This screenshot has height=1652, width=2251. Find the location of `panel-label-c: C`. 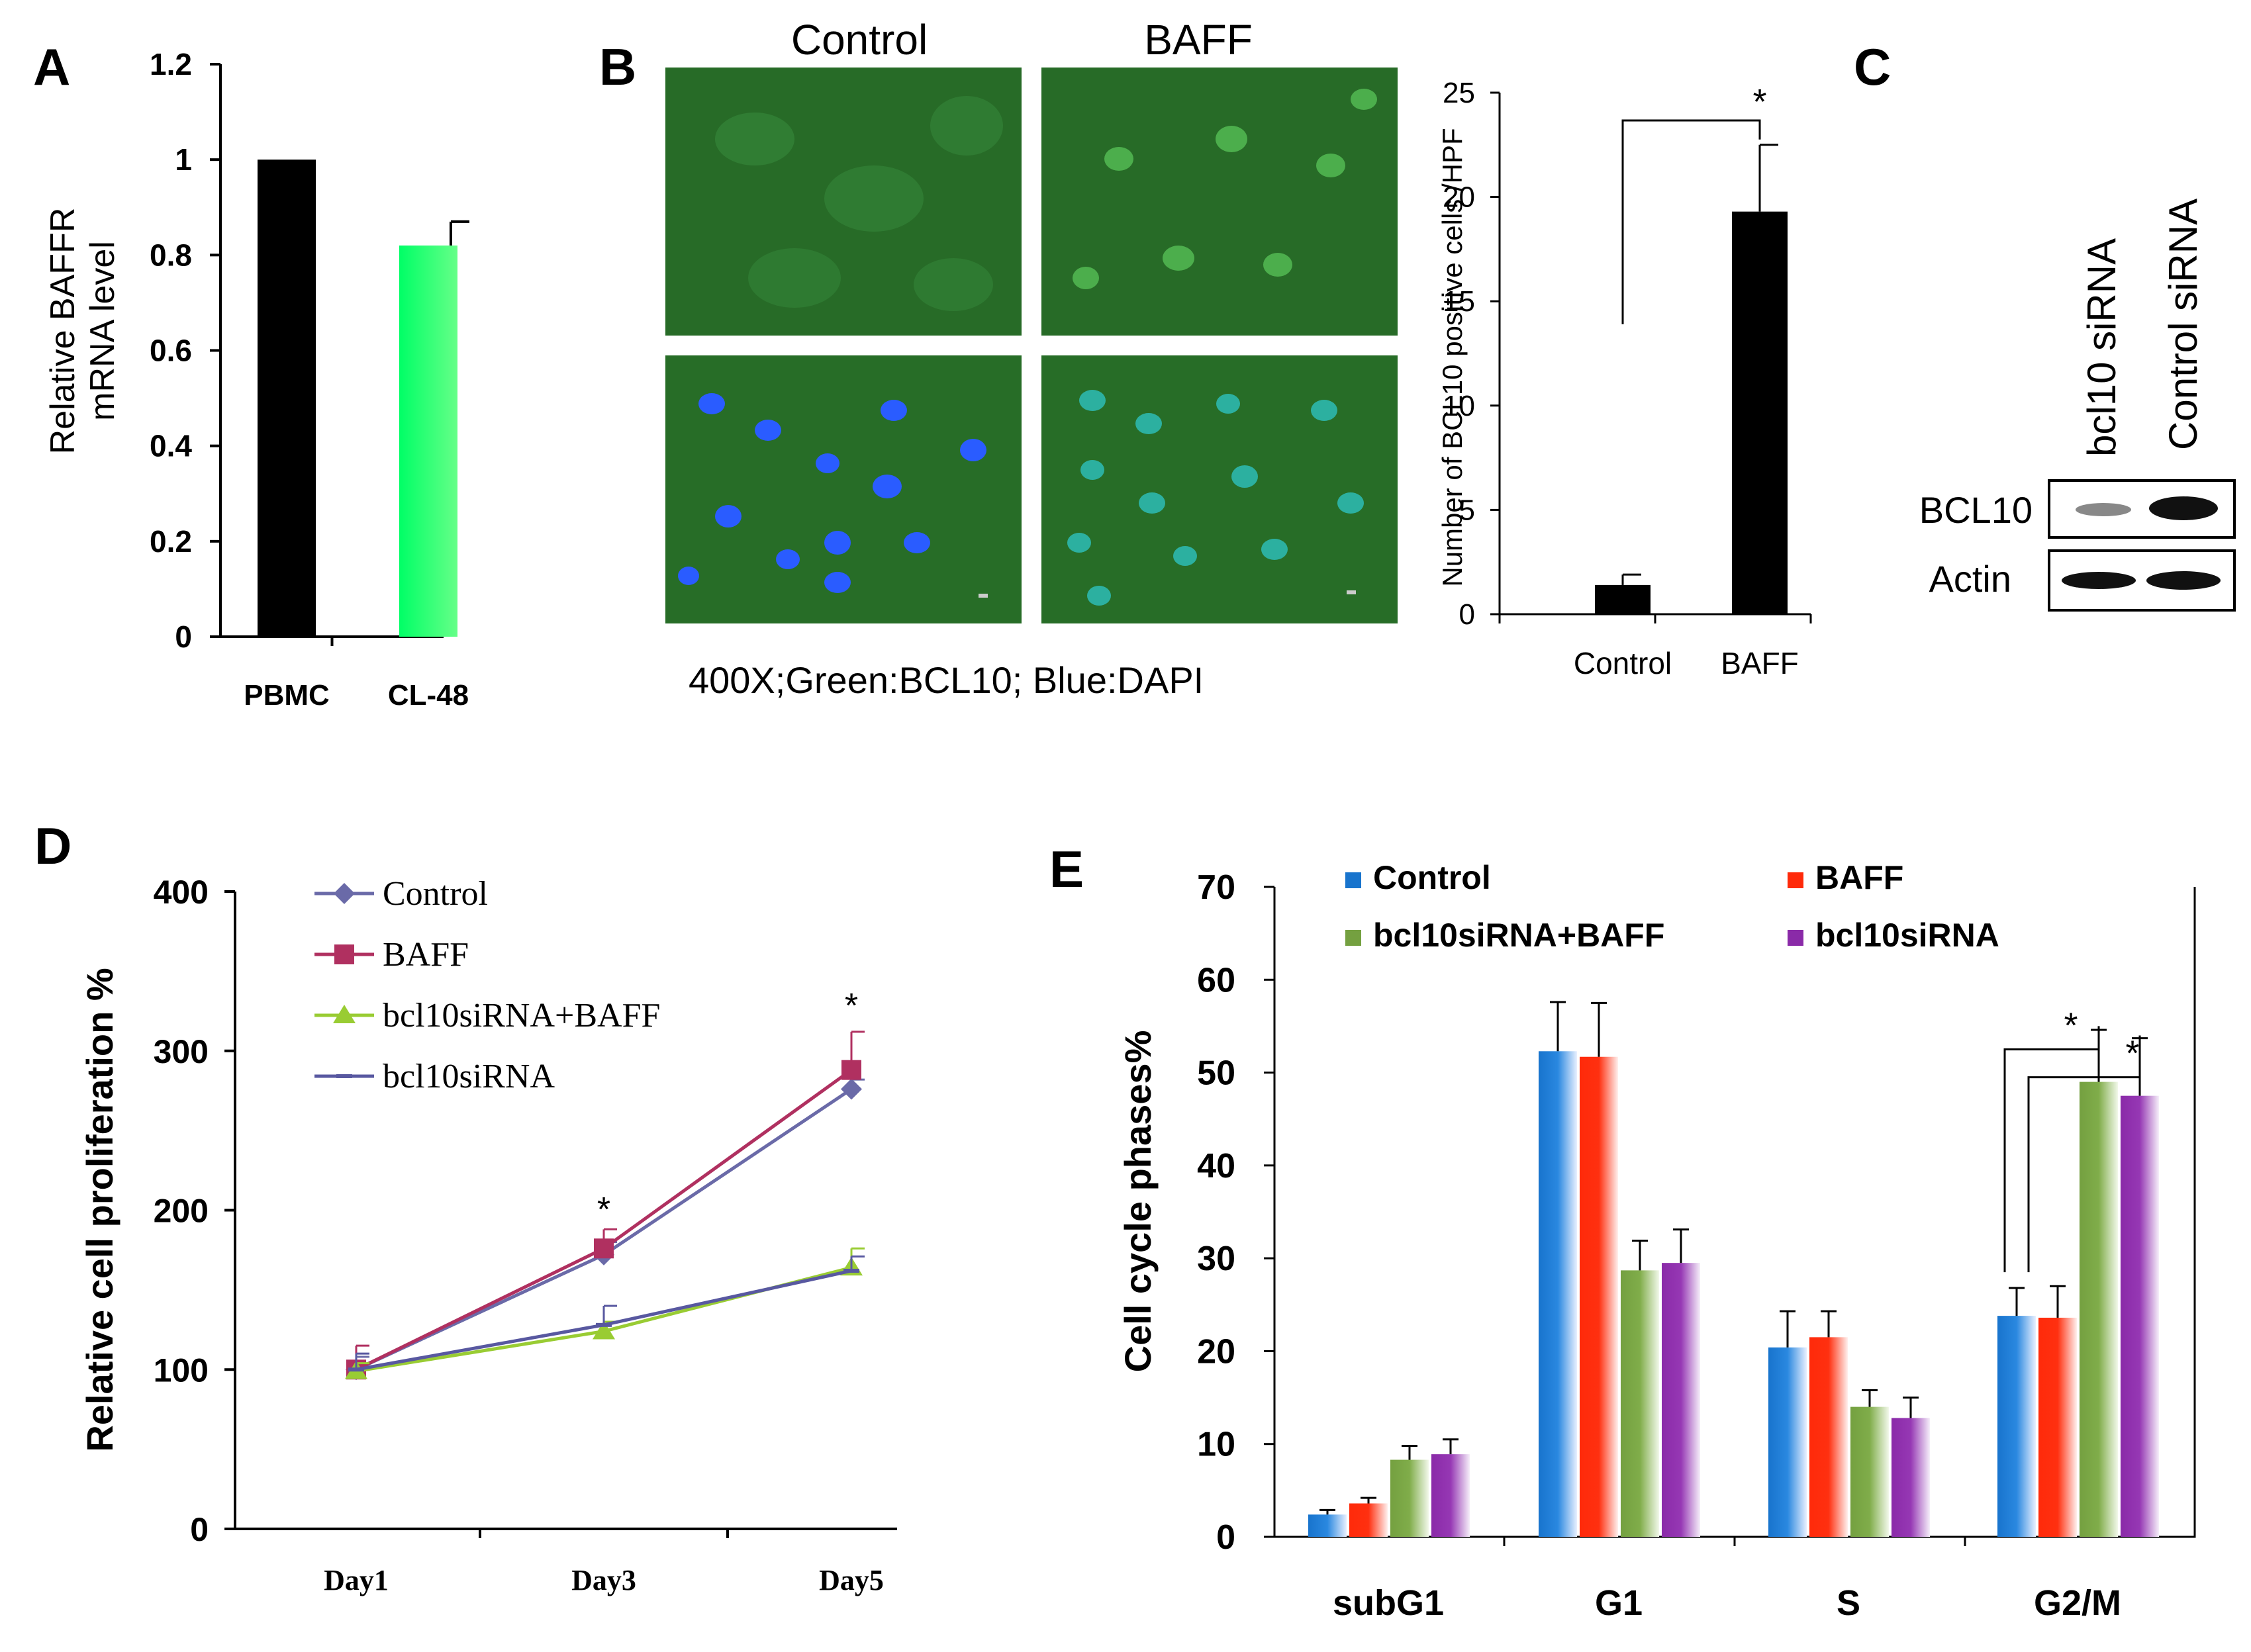

panel-label-c: C is located at coordinates (1873, 67).